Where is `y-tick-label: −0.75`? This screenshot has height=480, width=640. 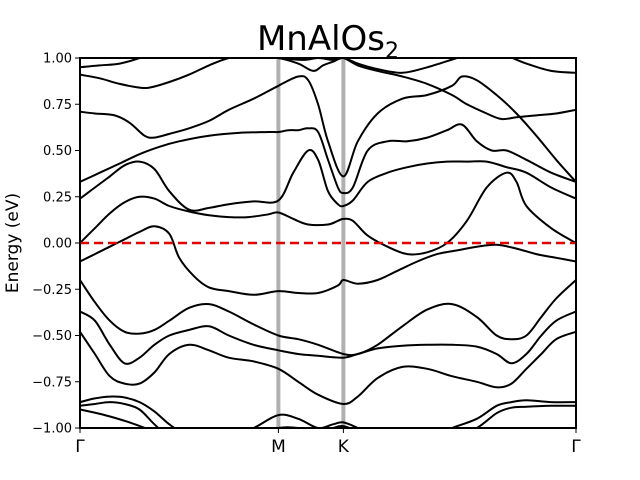 y-tick-label: −0.75 is located at coordinates (52, 382).